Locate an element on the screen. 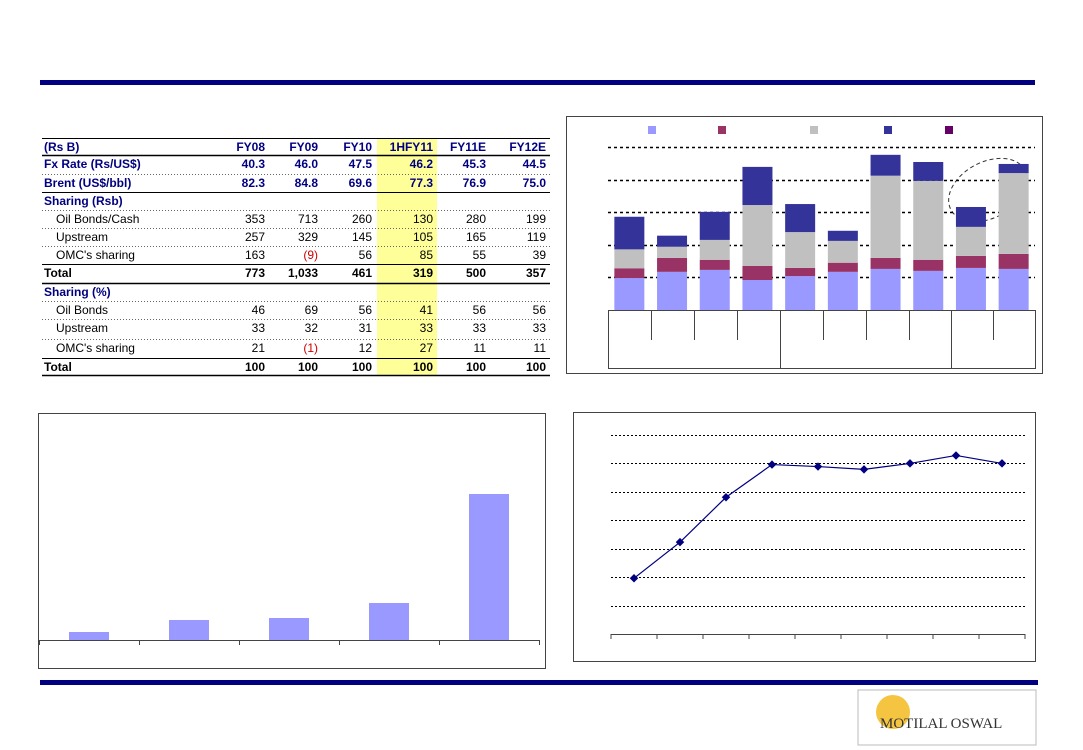  table-cell: 130 is located at coordinates (422, 219).